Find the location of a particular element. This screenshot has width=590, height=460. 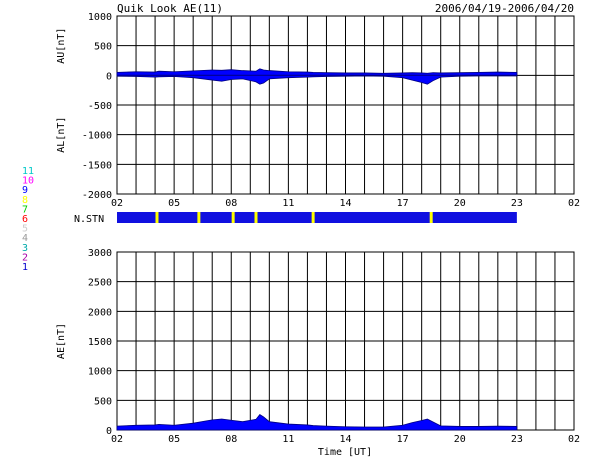

stn-bar-fill is located at coordinates (317, 217).